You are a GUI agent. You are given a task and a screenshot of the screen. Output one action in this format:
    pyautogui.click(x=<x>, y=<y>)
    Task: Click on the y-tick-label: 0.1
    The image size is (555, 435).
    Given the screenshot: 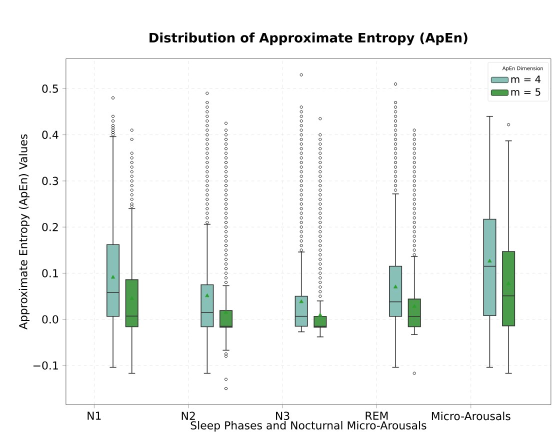 What is the action you would take?
    pyautogui.click(x=50, y=273)
    